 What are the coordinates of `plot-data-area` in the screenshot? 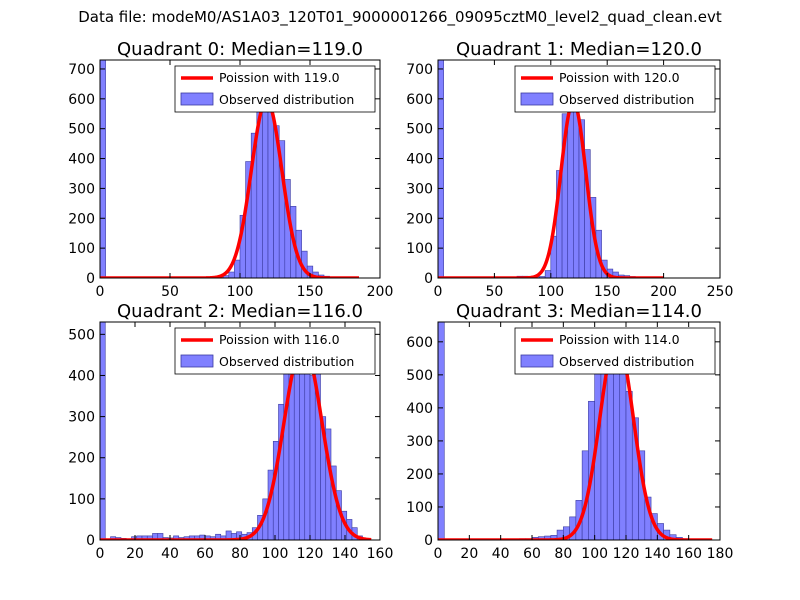 It's located at (230, 169).